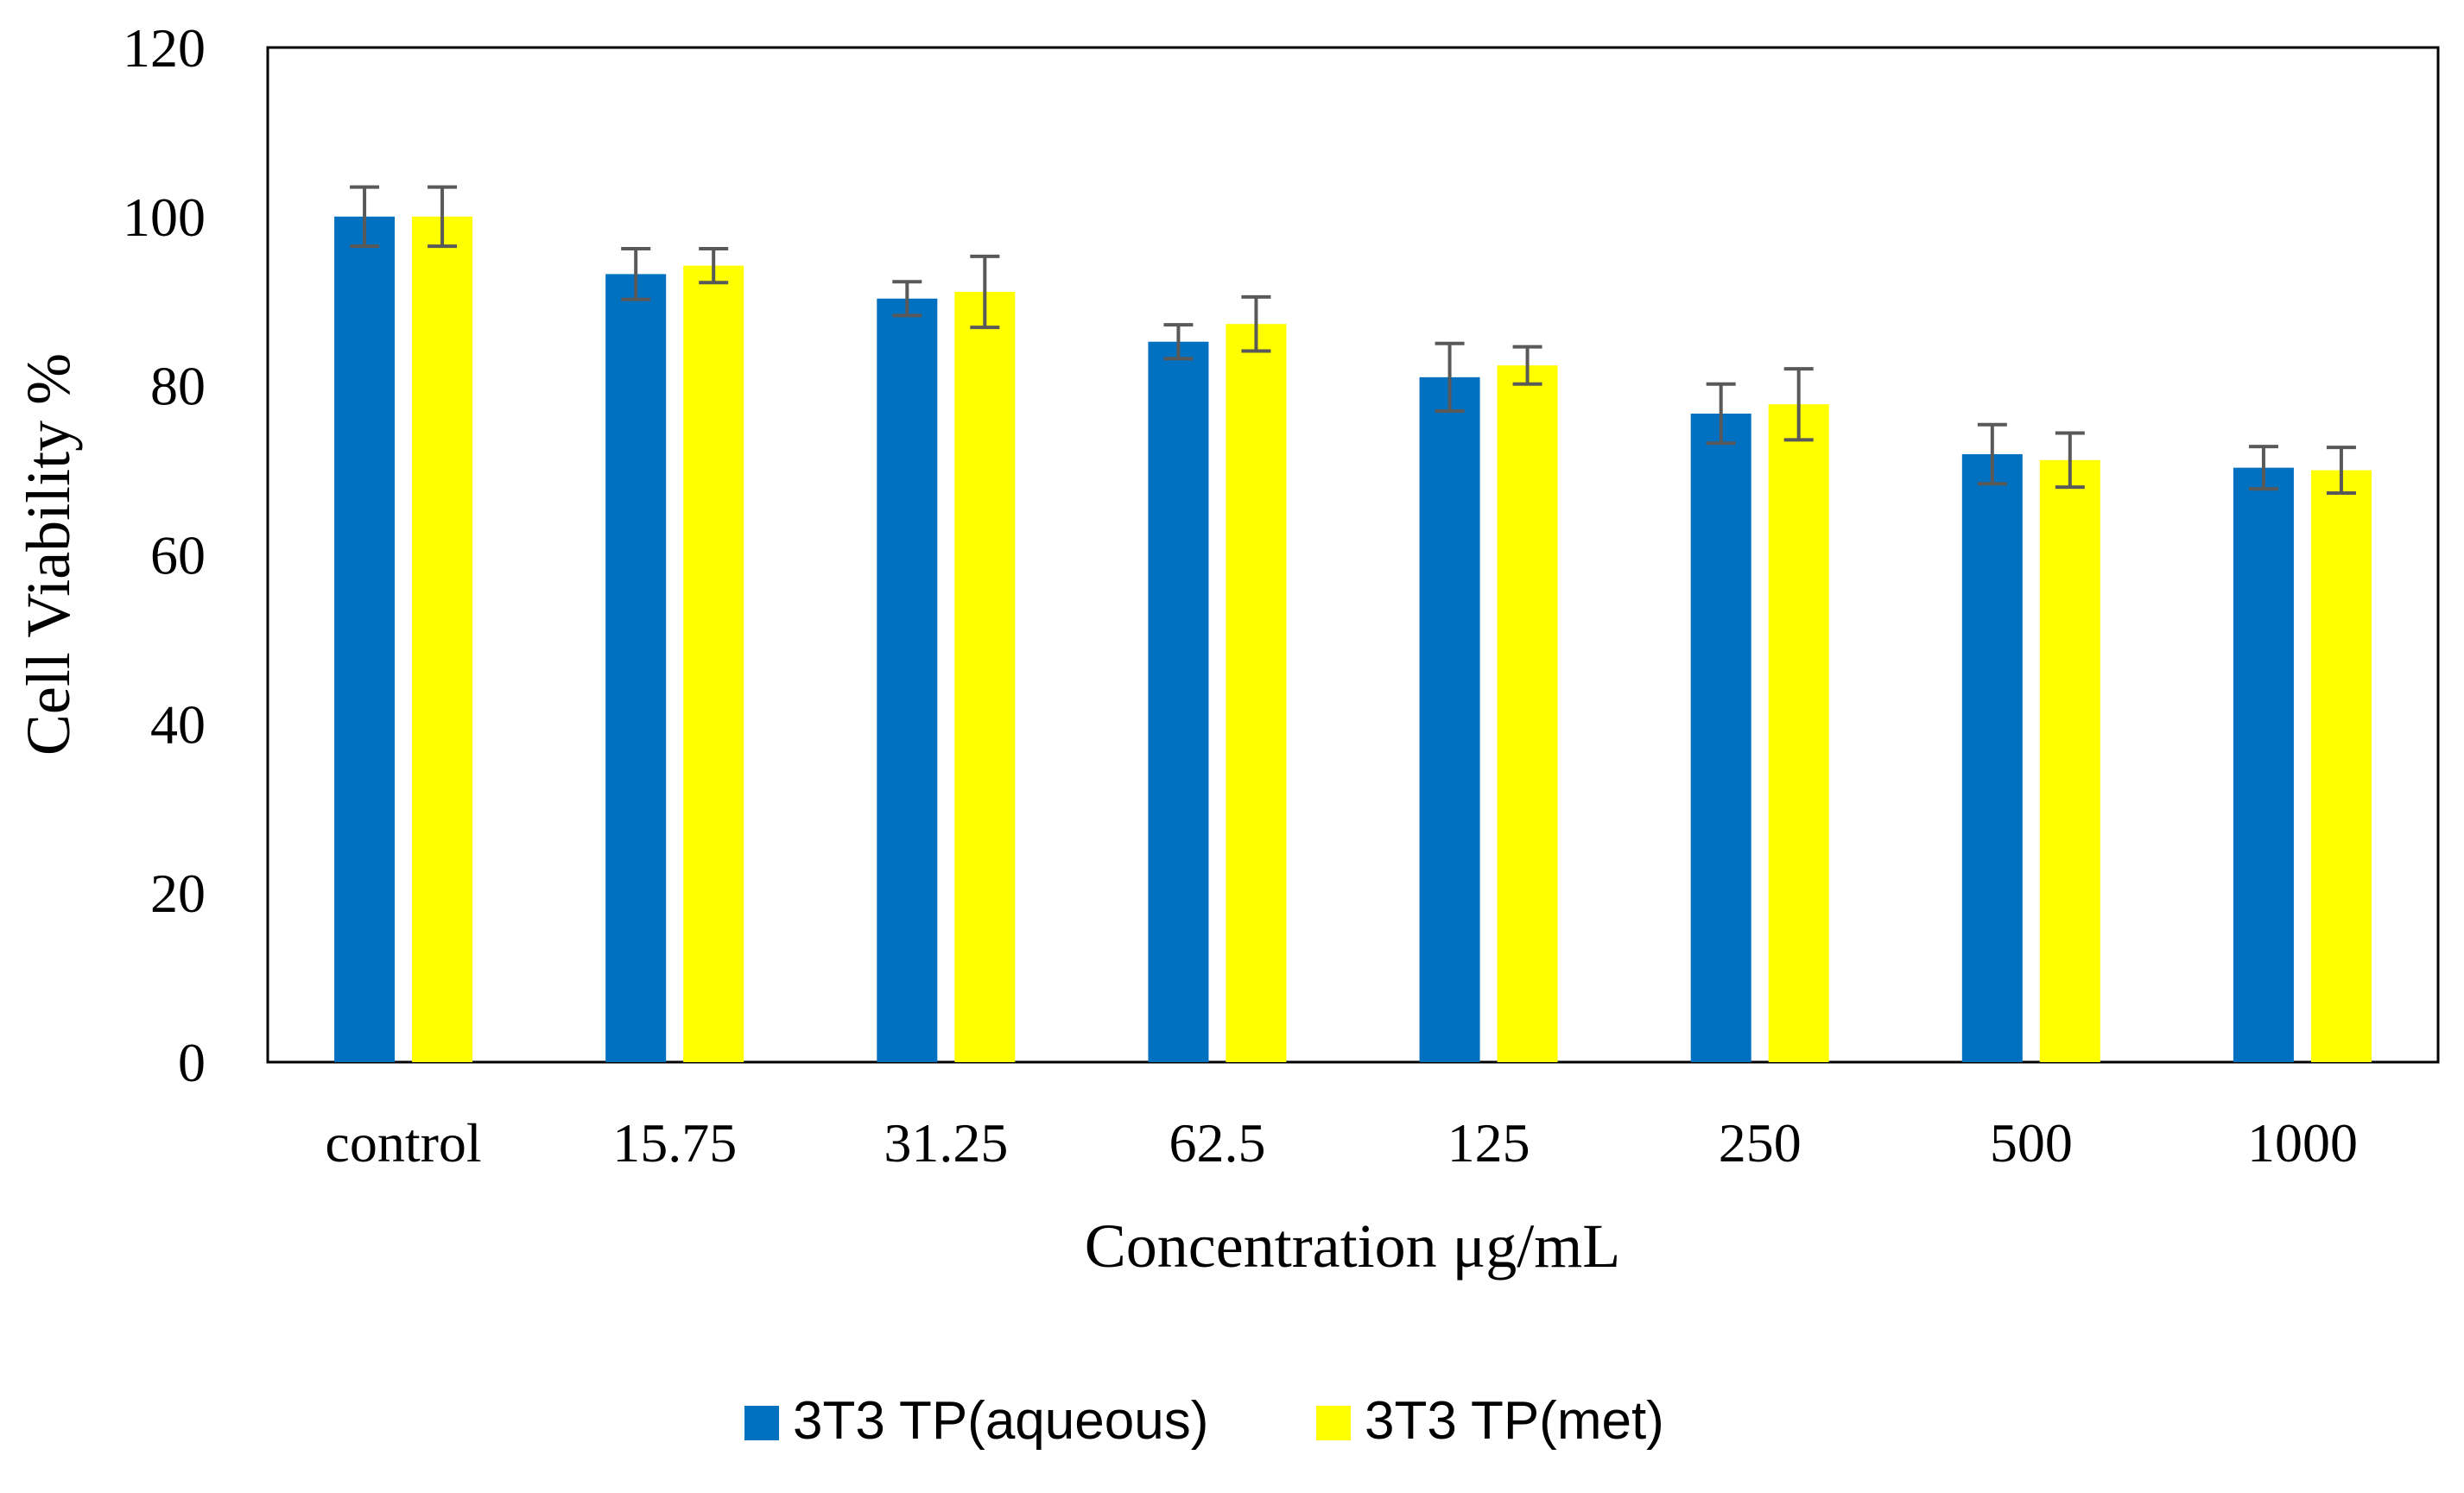 The image size is (2464, 1493). I want to click on legend-swatch-met, so click(1333, 1423).